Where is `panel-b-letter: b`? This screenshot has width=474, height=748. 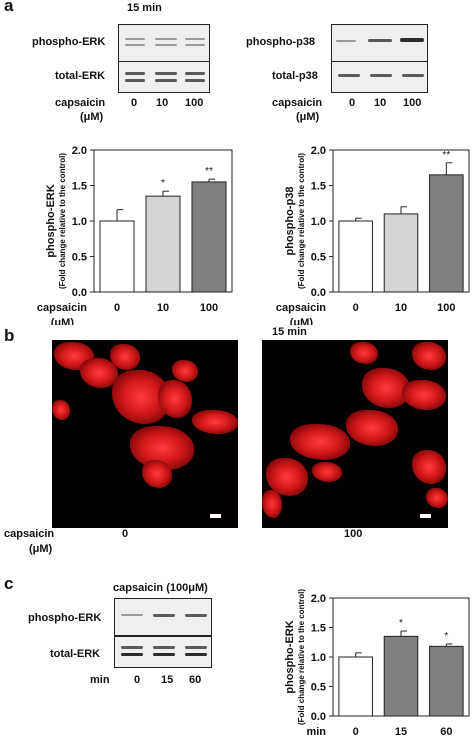
panel-b-letter: b is located at coordinates (9, 335).